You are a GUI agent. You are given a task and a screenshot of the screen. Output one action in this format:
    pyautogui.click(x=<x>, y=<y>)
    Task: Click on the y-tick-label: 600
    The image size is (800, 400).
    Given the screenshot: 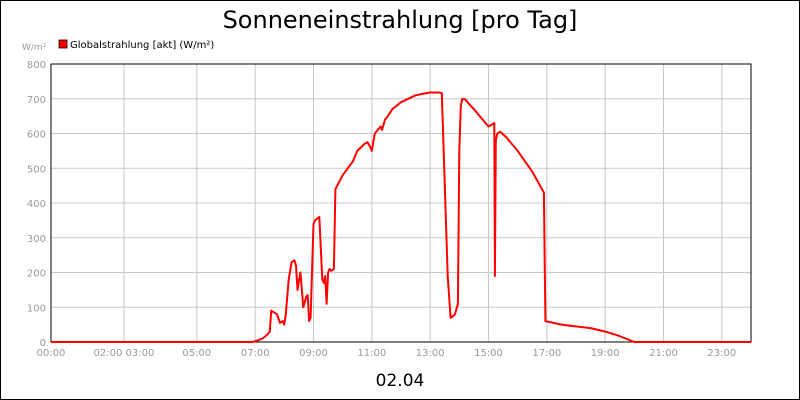 What is the action you would take?
    pyautogui.click(x=36, y=135)
    